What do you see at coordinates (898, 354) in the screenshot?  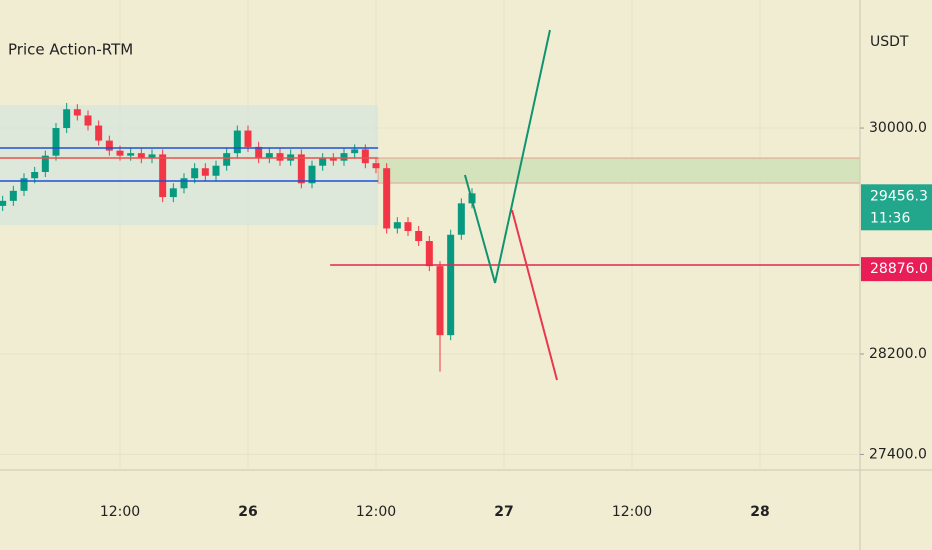 I see `y-tick-label: 28200.0` at bounding box center [898, 354].